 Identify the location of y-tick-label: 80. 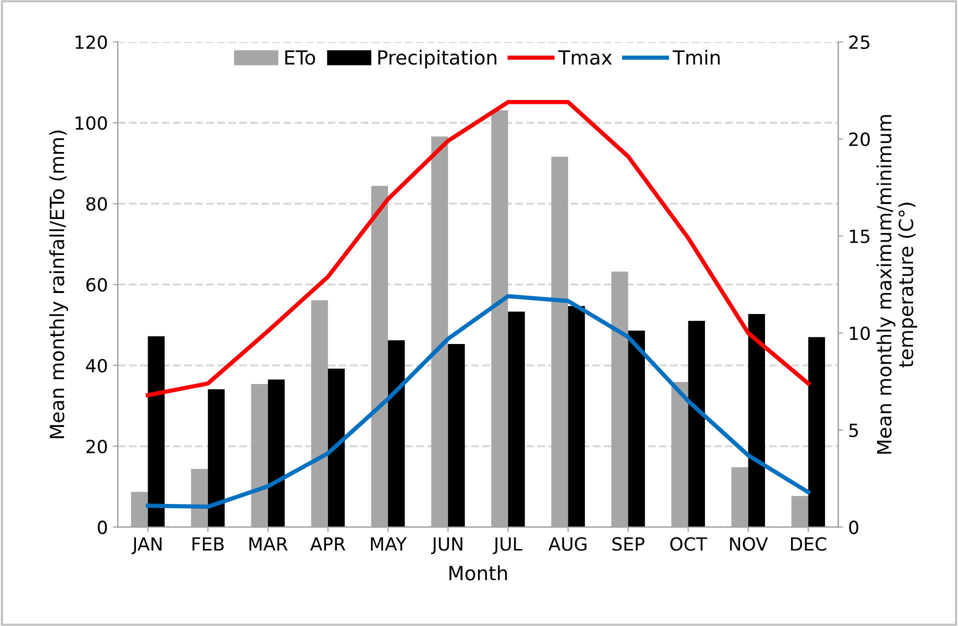
(96, 204).